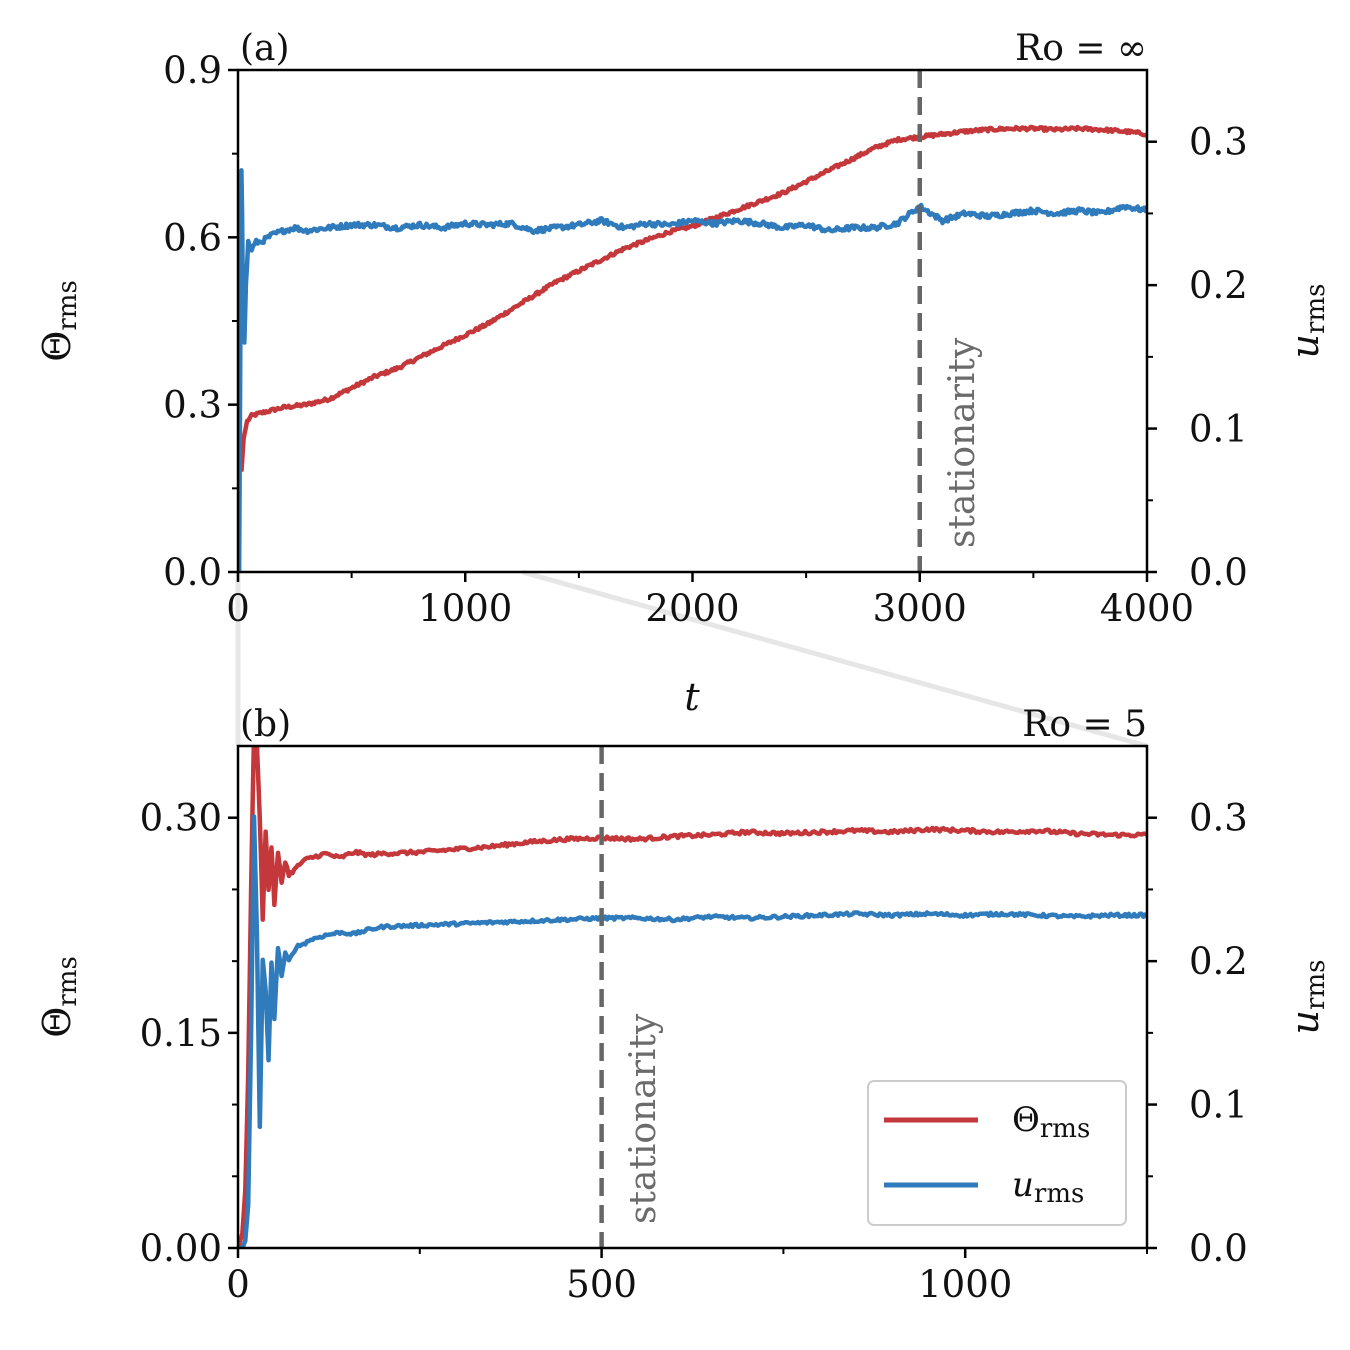  Describe the element at coordinates (1026, 1120) in the screenshot. I see `legend-entry-theta-base: Θ` at that location.